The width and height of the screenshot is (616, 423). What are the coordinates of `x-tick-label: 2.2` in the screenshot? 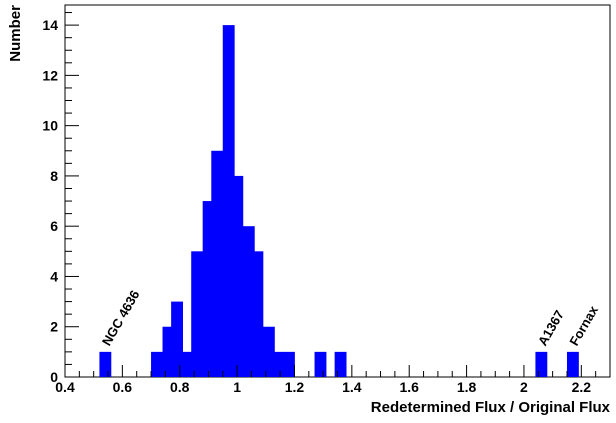 It's located at (582, 387).